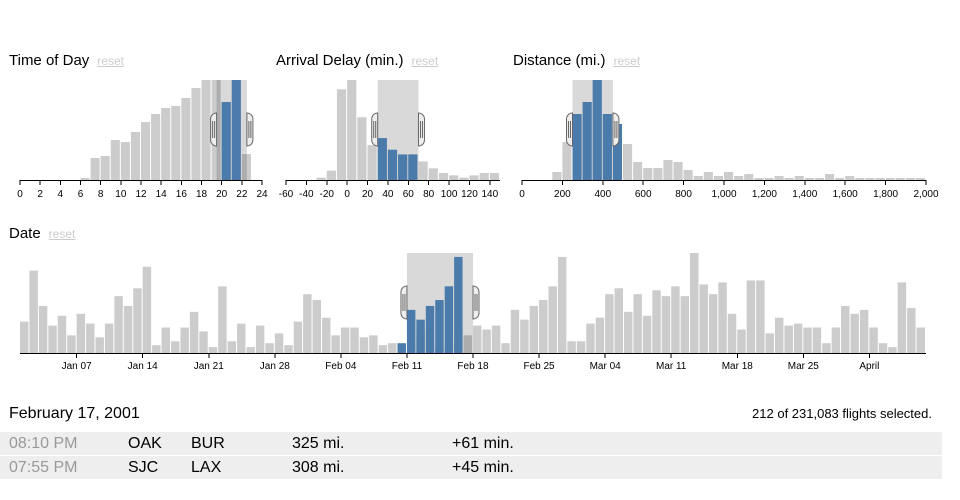  I want to click on x-tick-label: Mar 25, so click(804, 366).